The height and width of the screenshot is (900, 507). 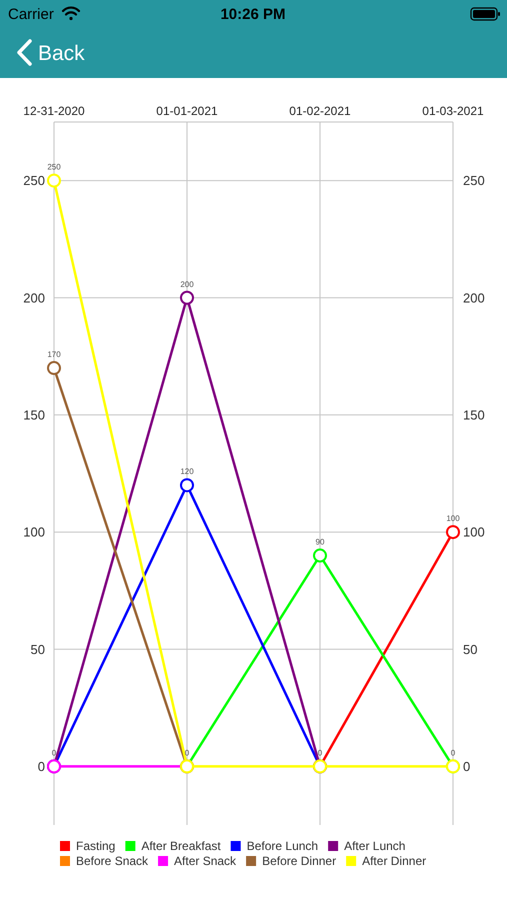 I want to click on y-tick-label: 0, so click(x=41, y=766).